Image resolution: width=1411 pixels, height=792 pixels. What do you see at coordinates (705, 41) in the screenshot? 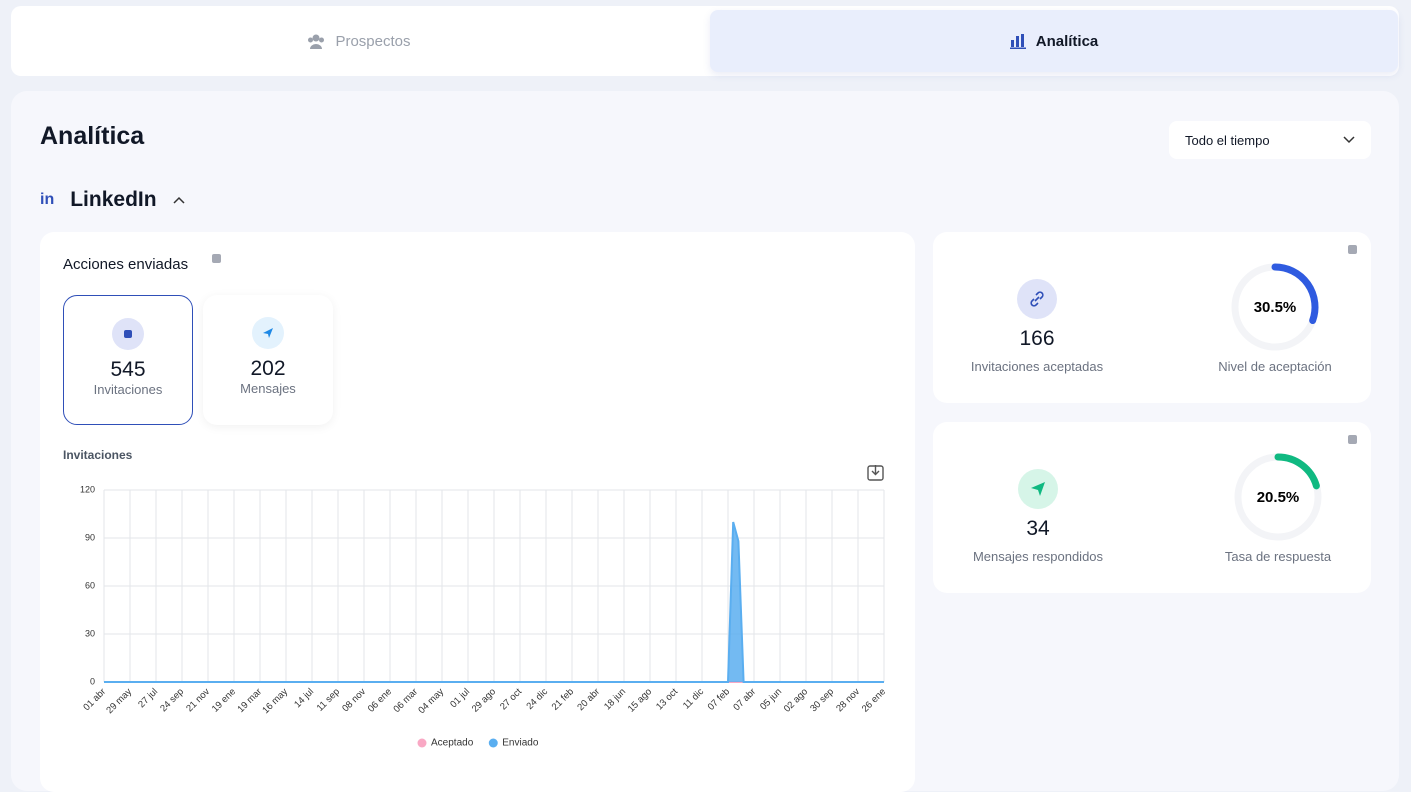
I see `tab-bar: Prospectos Analítica` at bounding box center [705, 41].